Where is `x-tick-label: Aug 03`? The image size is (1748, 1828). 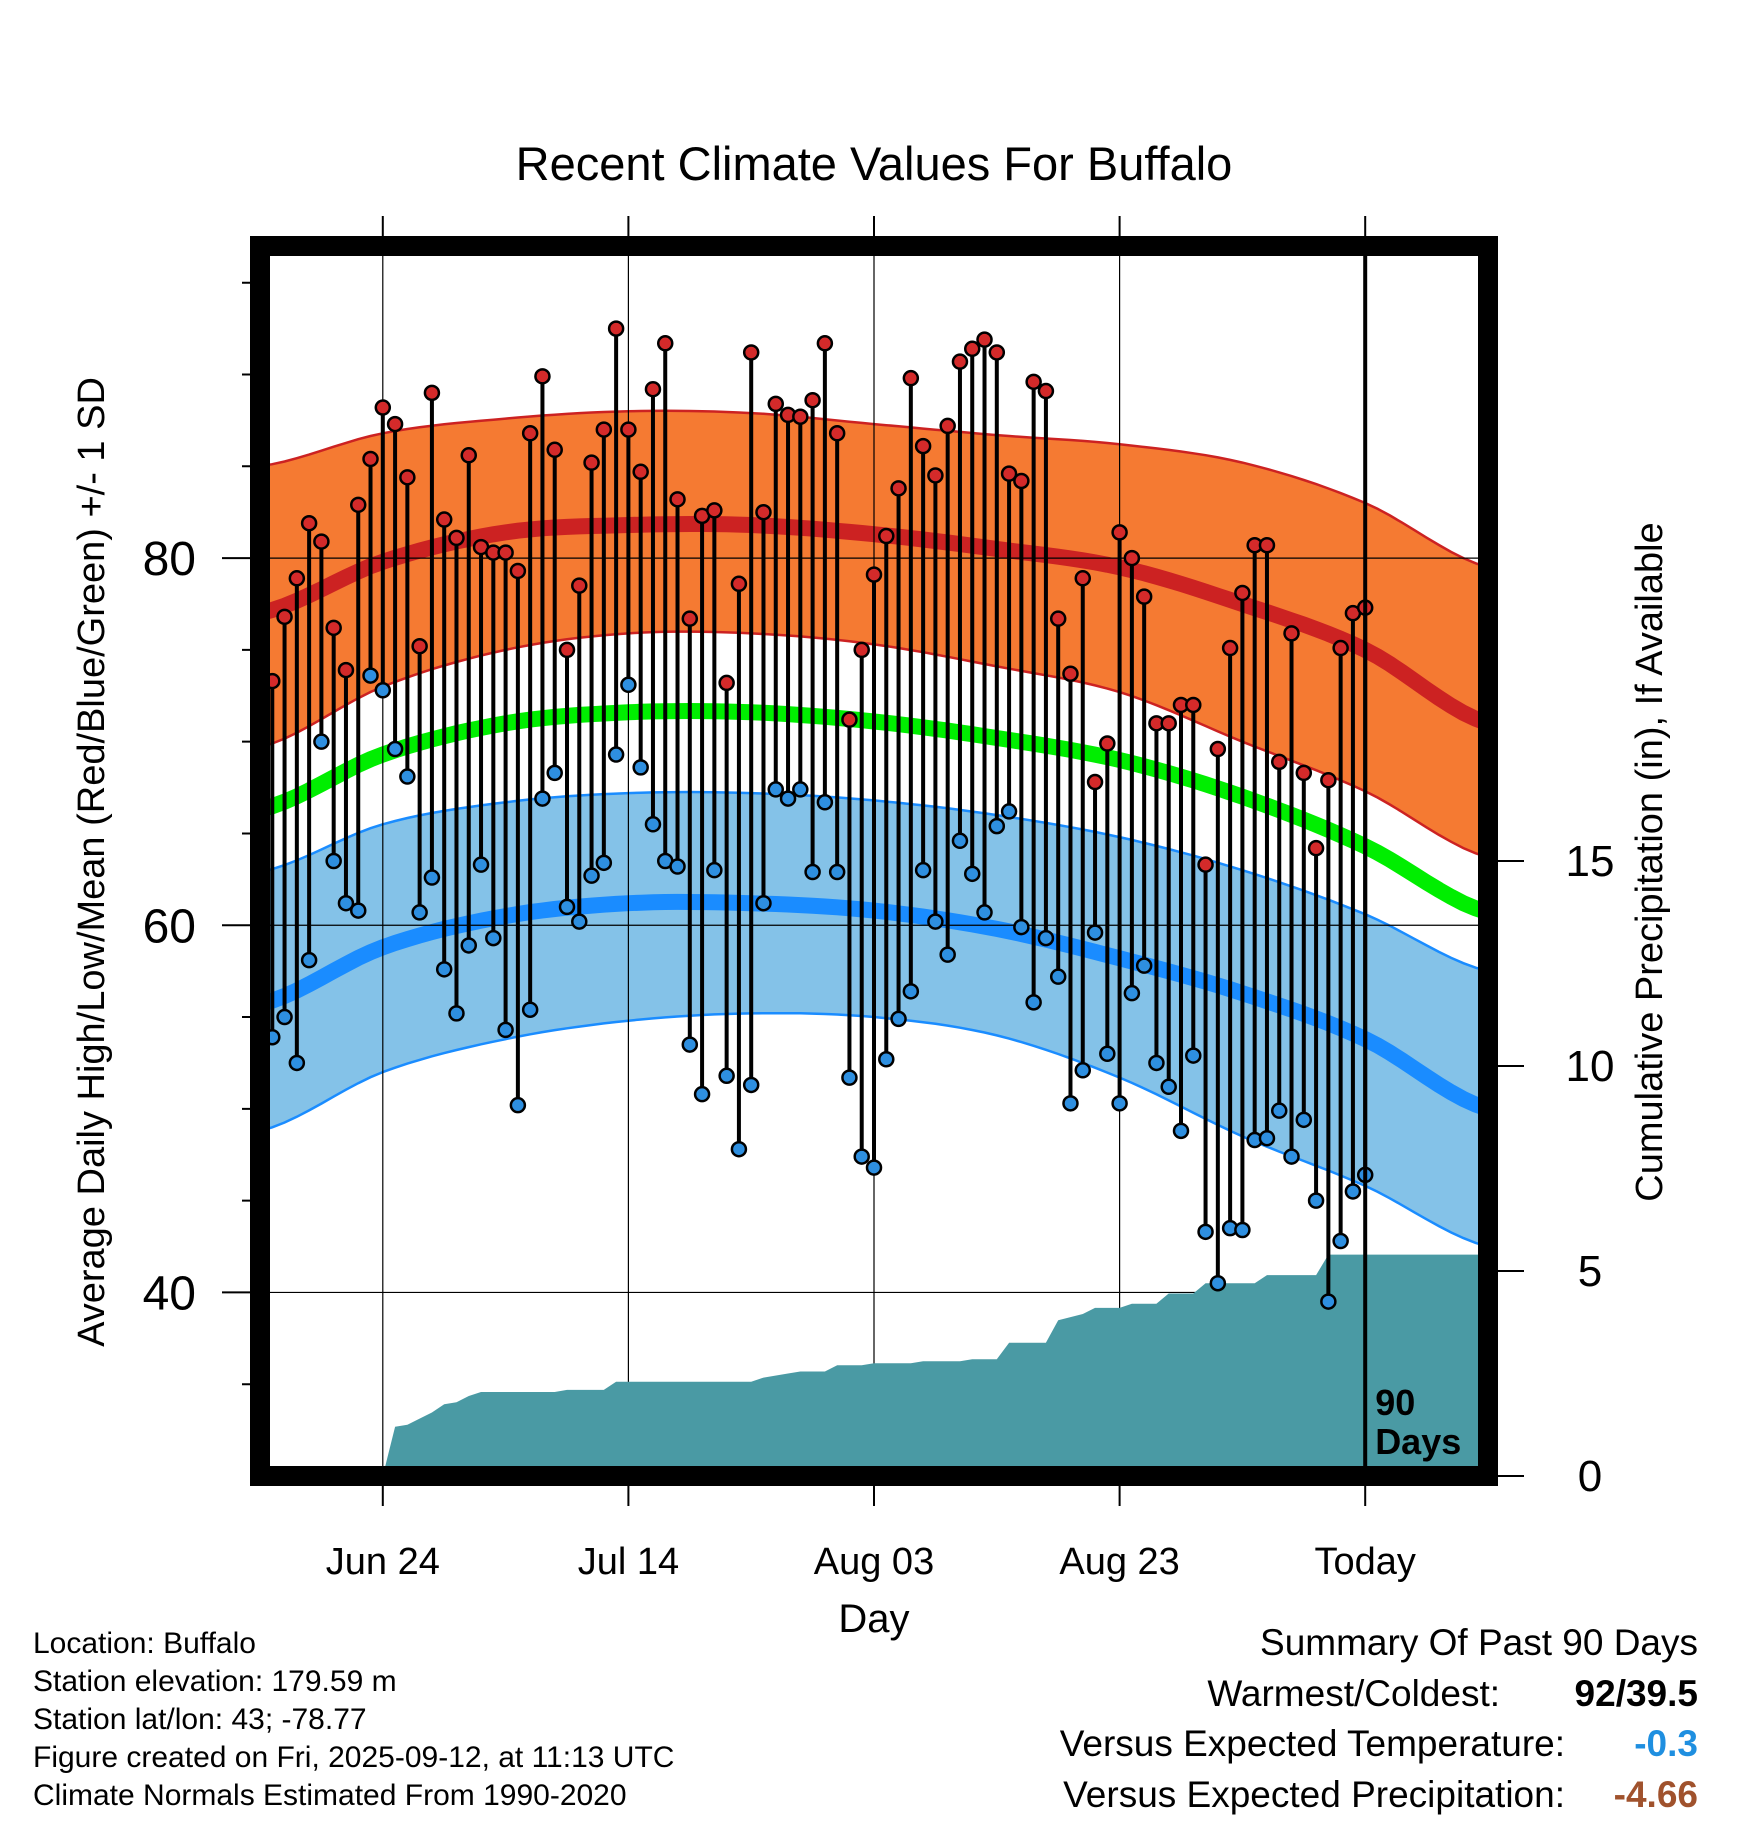 x-tick-label: Aug 03 is located at coordinates (874, 1562).